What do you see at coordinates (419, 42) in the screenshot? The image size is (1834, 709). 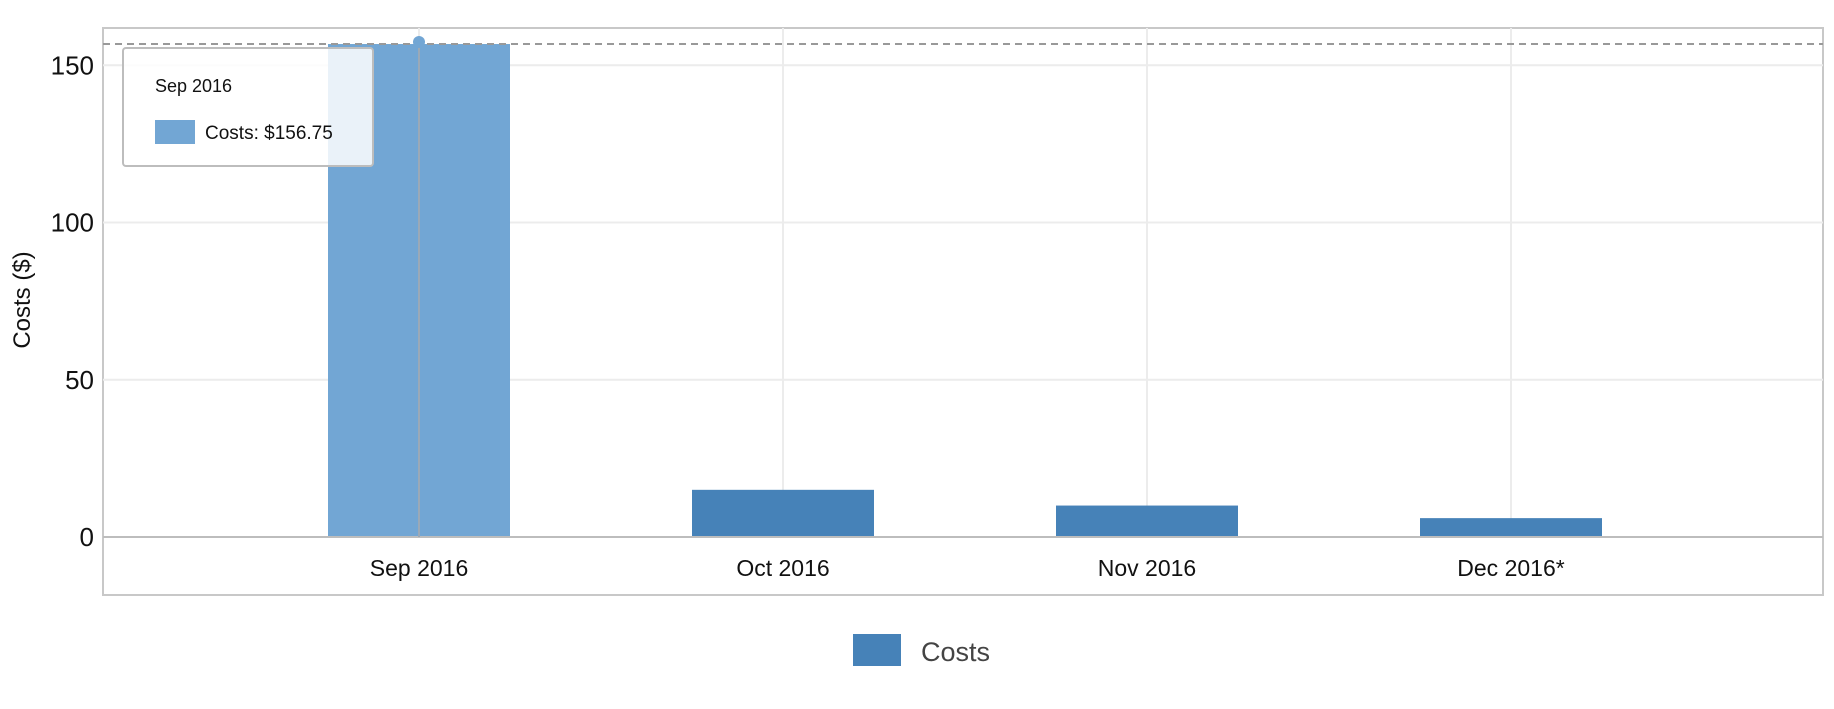 I see `hover-marker` at bounding box center [419, 42].